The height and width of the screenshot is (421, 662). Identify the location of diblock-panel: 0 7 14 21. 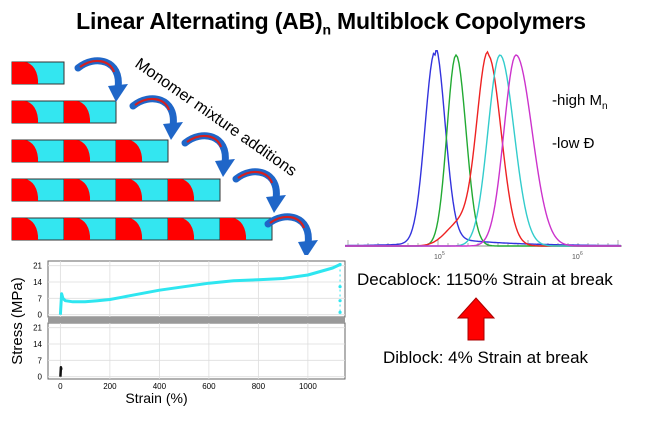
(189, 352).